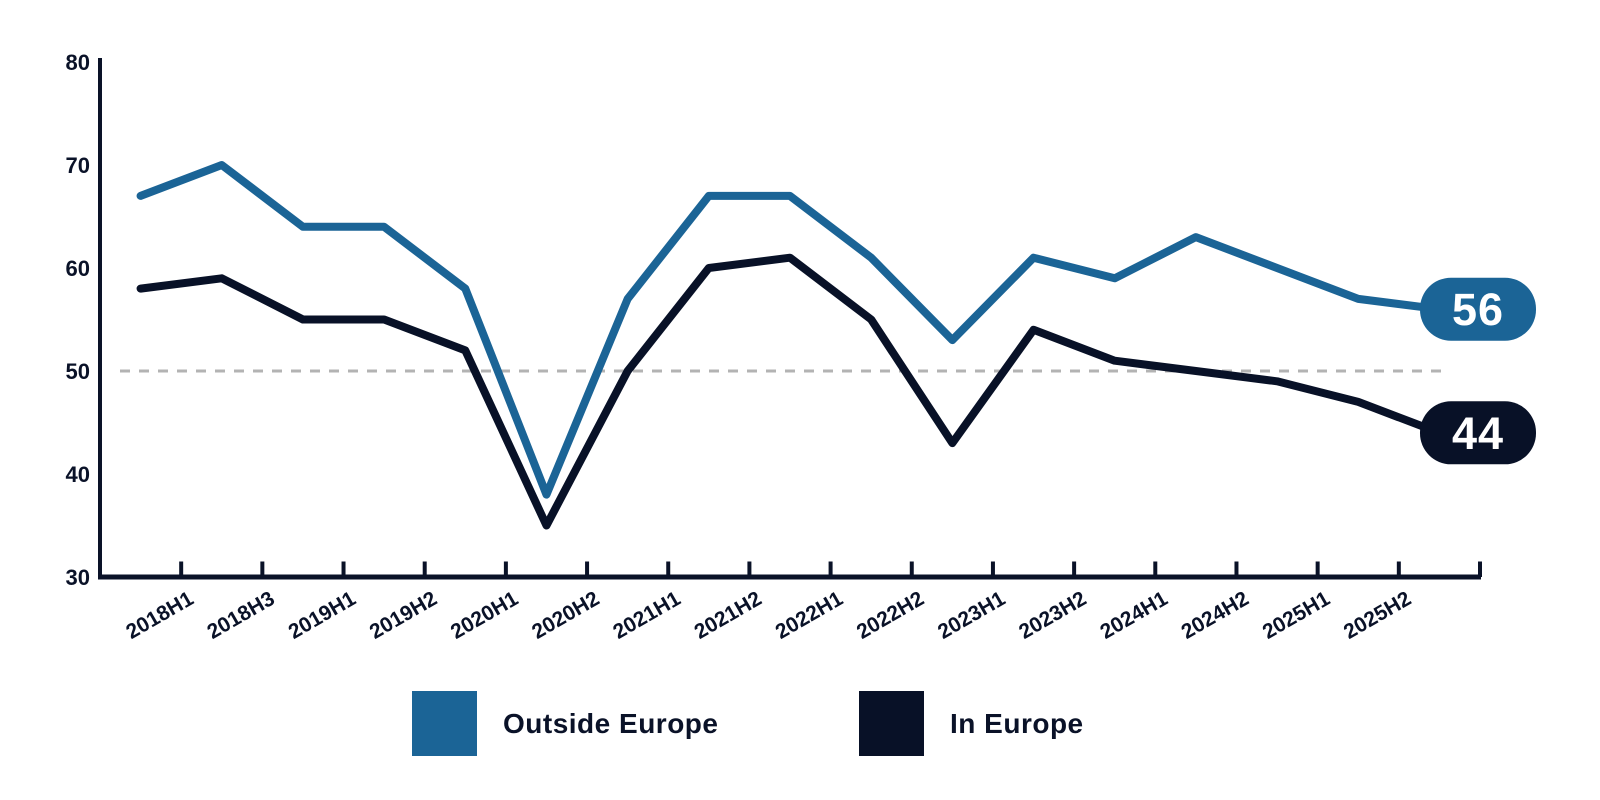 Image resolution: width=1600 pixels, height=800 pixels. What do you see at coordinates (1296, 615) in the screenshot?
I see `x-tick-label-2025H1: 2025H1` at bounding box center [1296, 615].